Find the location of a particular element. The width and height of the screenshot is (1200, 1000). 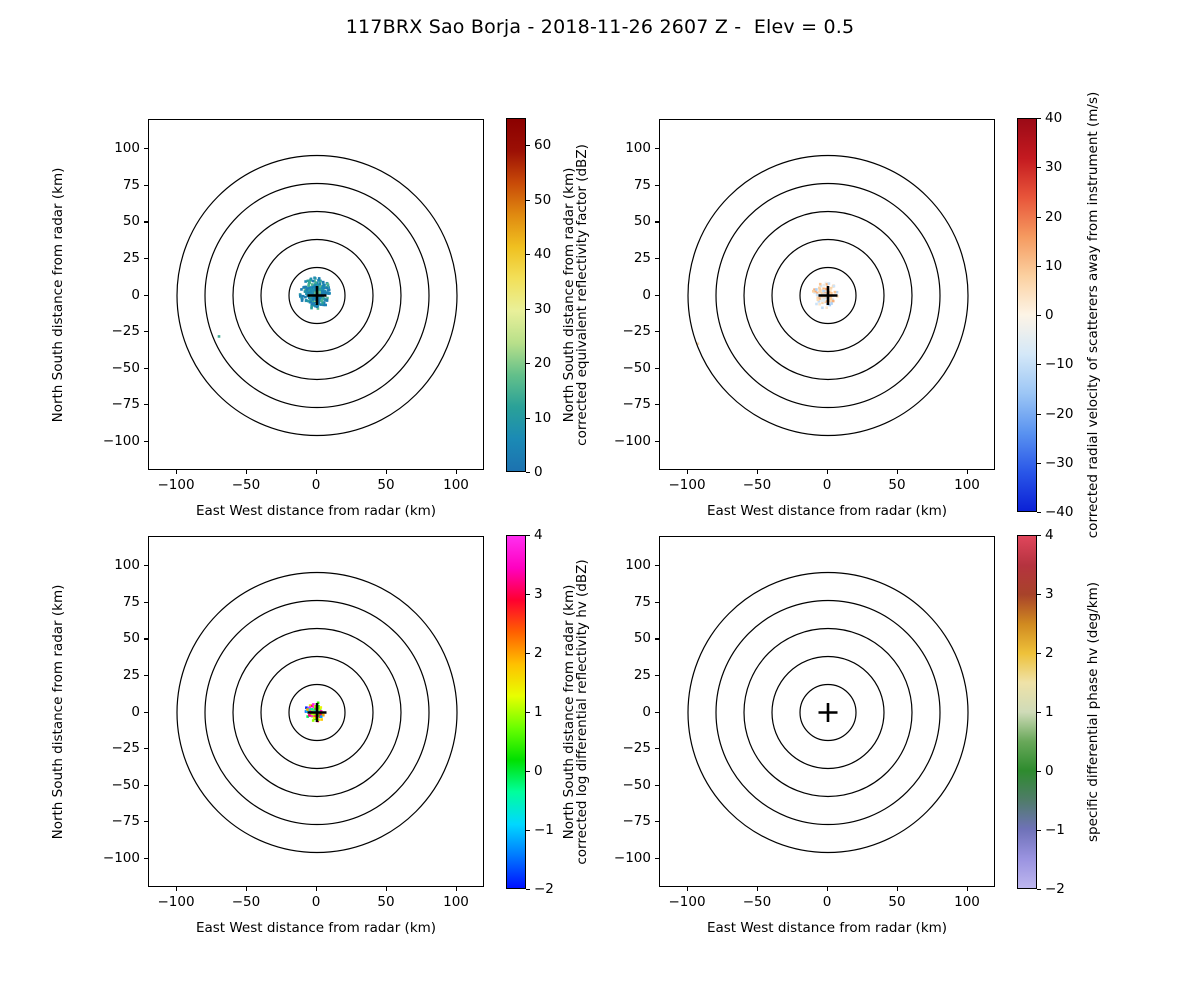

y-axis-label: North South distance from radar (km) is located at coordinates (58, 711).